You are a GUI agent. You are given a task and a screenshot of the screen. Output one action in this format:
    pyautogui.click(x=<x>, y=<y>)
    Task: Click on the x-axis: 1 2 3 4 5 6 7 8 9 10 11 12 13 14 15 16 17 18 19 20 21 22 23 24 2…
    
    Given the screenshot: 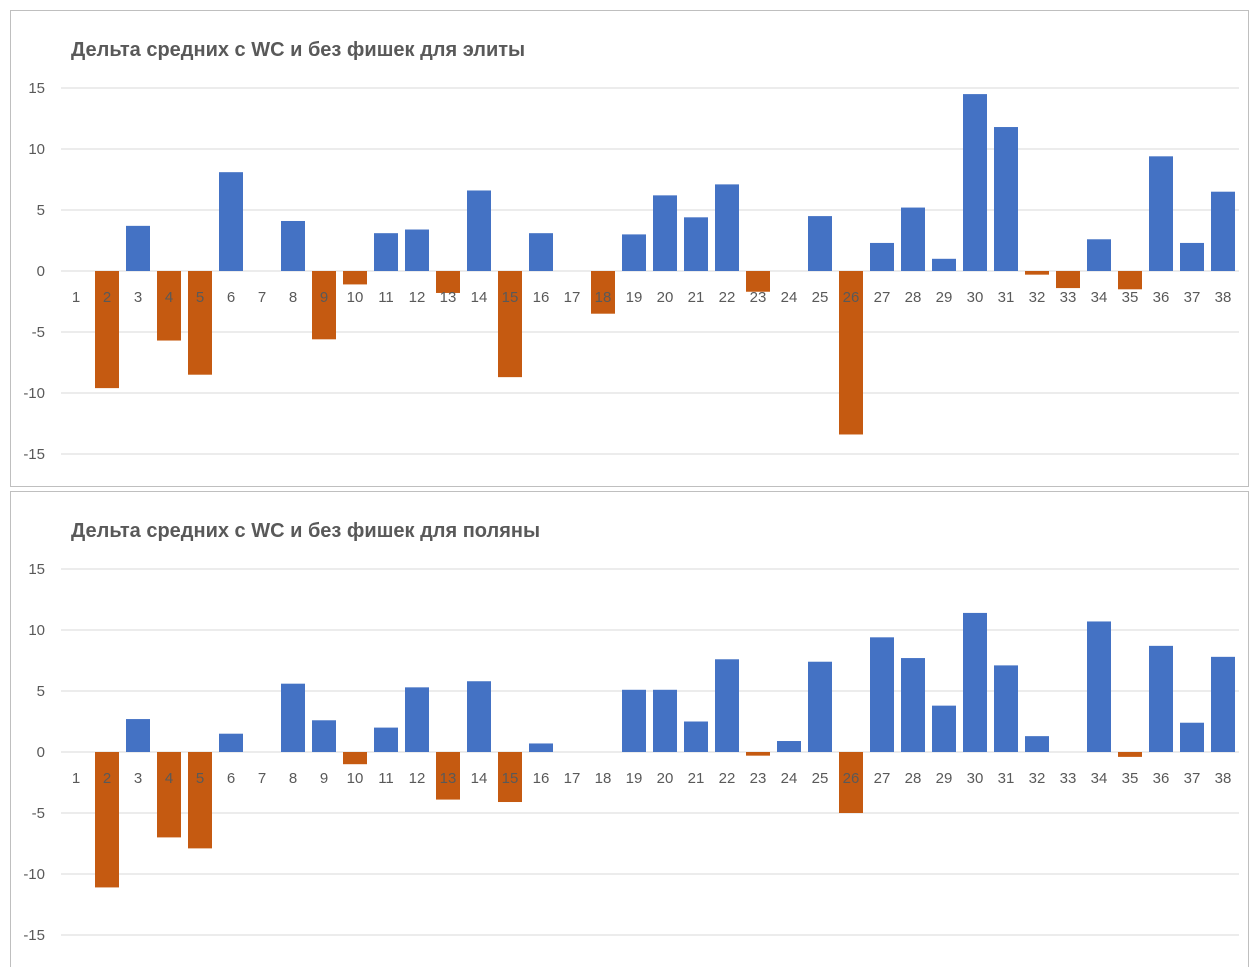 What is the action you would take?
    pyautogui.click(x=652, y=297)
    